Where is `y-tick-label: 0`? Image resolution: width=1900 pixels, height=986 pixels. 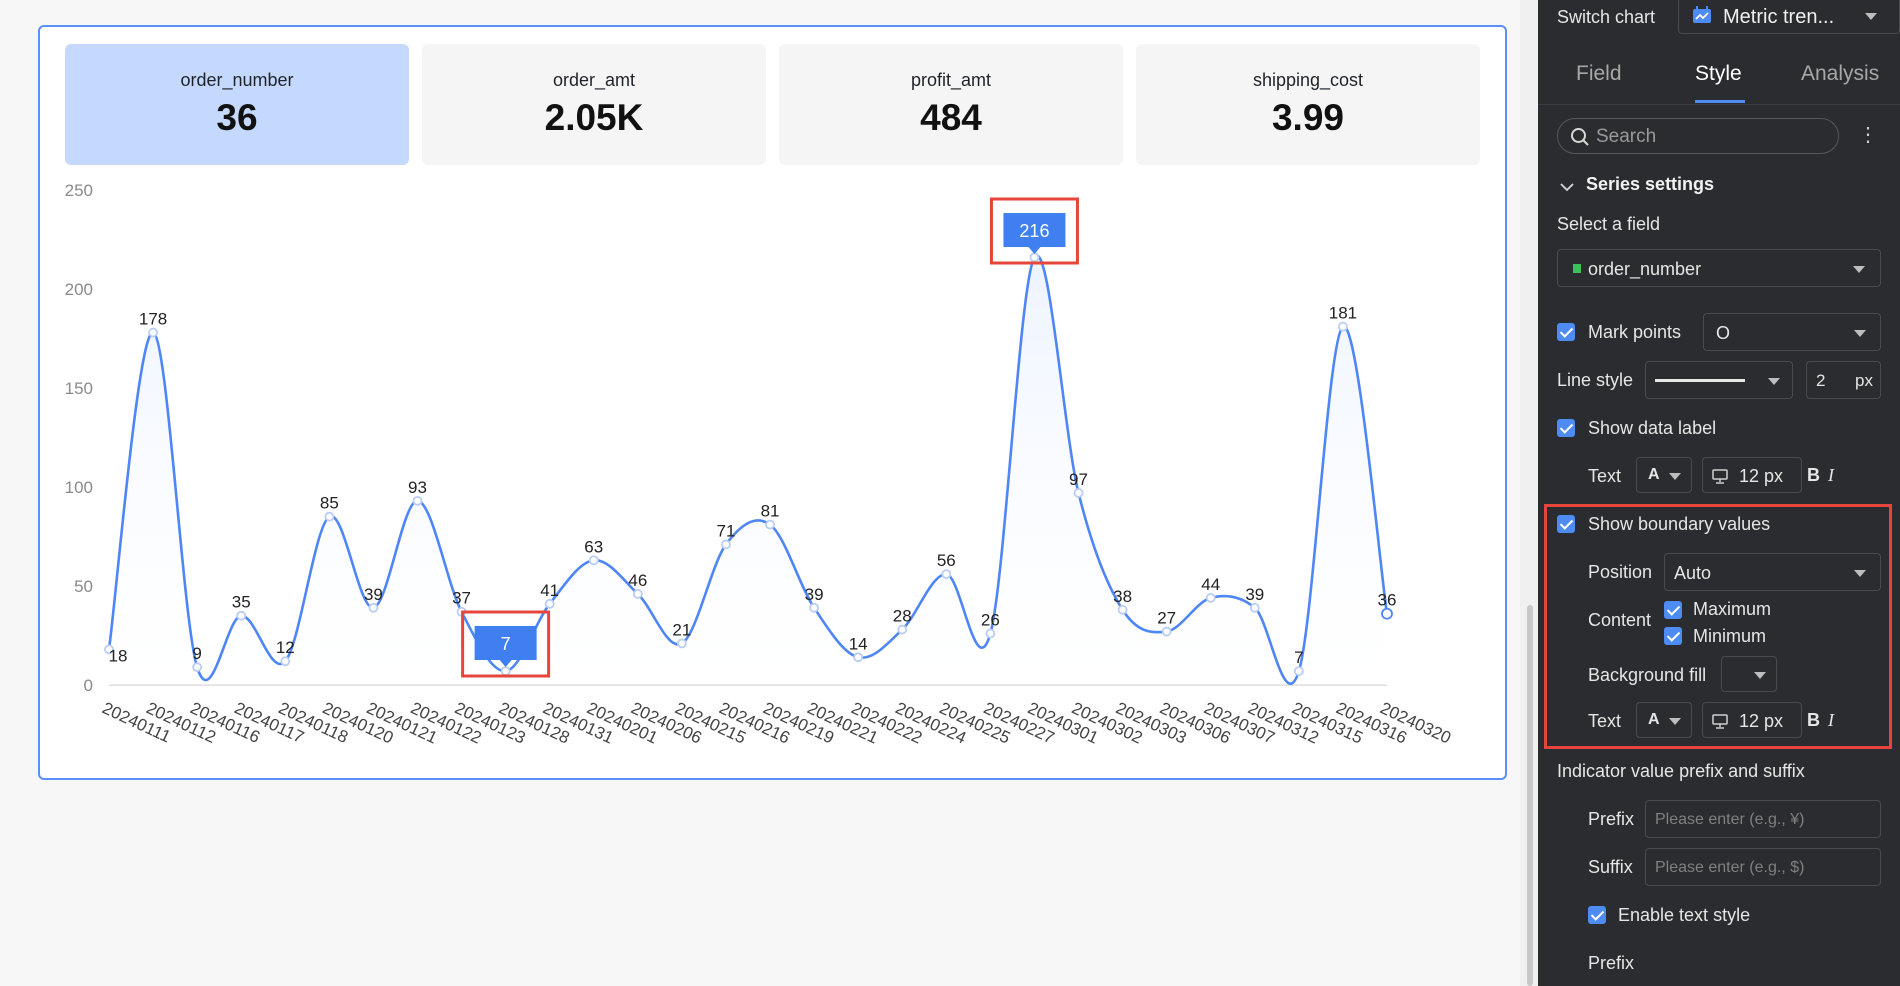 y-tick-label: 0 is located at coordinates (88, 685).